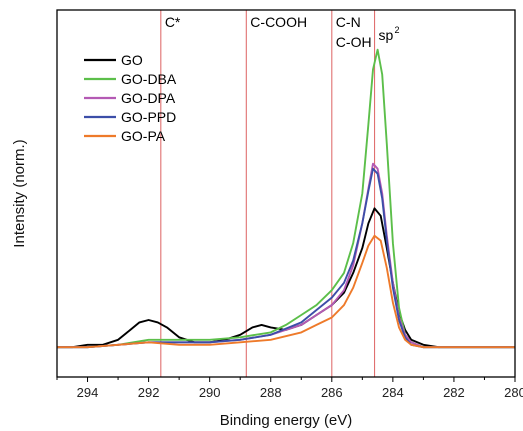  What do you see at coordinates (210, 392) in the screenshot?
I see `x-tick-label: 290` at bounding box center [210, 392].